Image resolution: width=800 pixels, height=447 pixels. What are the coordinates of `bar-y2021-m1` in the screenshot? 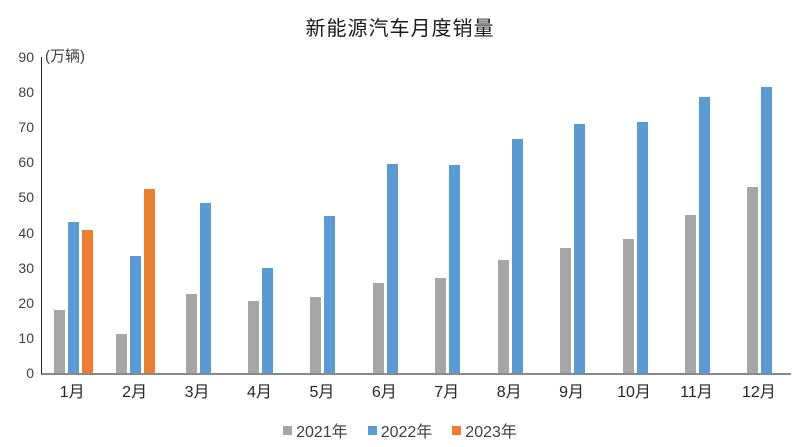 It's located at (59, 341).